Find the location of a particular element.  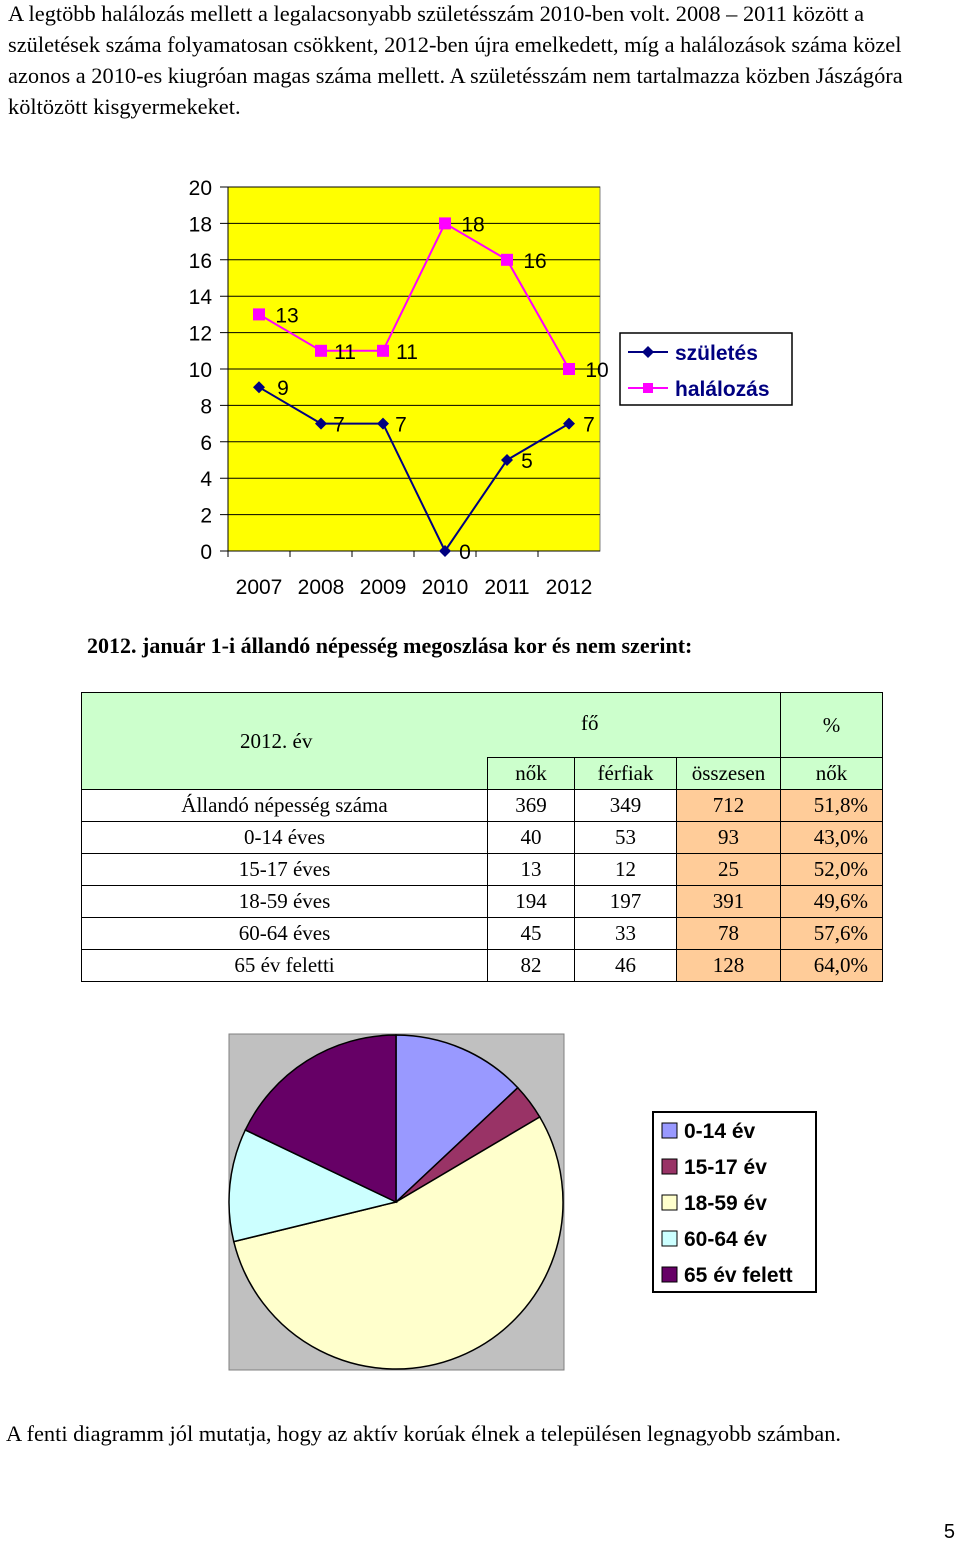

series-layer: 9 7 7 0 5 7 13 11 11 18 16 10 is located at coordinates (431, 388).